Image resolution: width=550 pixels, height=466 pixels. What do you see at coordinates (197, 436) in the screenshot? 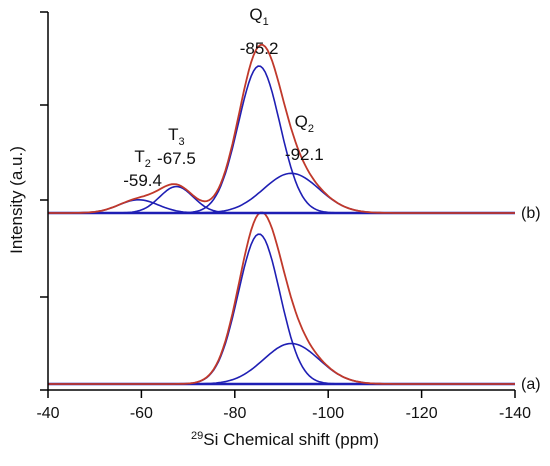
I see `x-axis-title-superscript: 29` at bounding box center [197, 436].